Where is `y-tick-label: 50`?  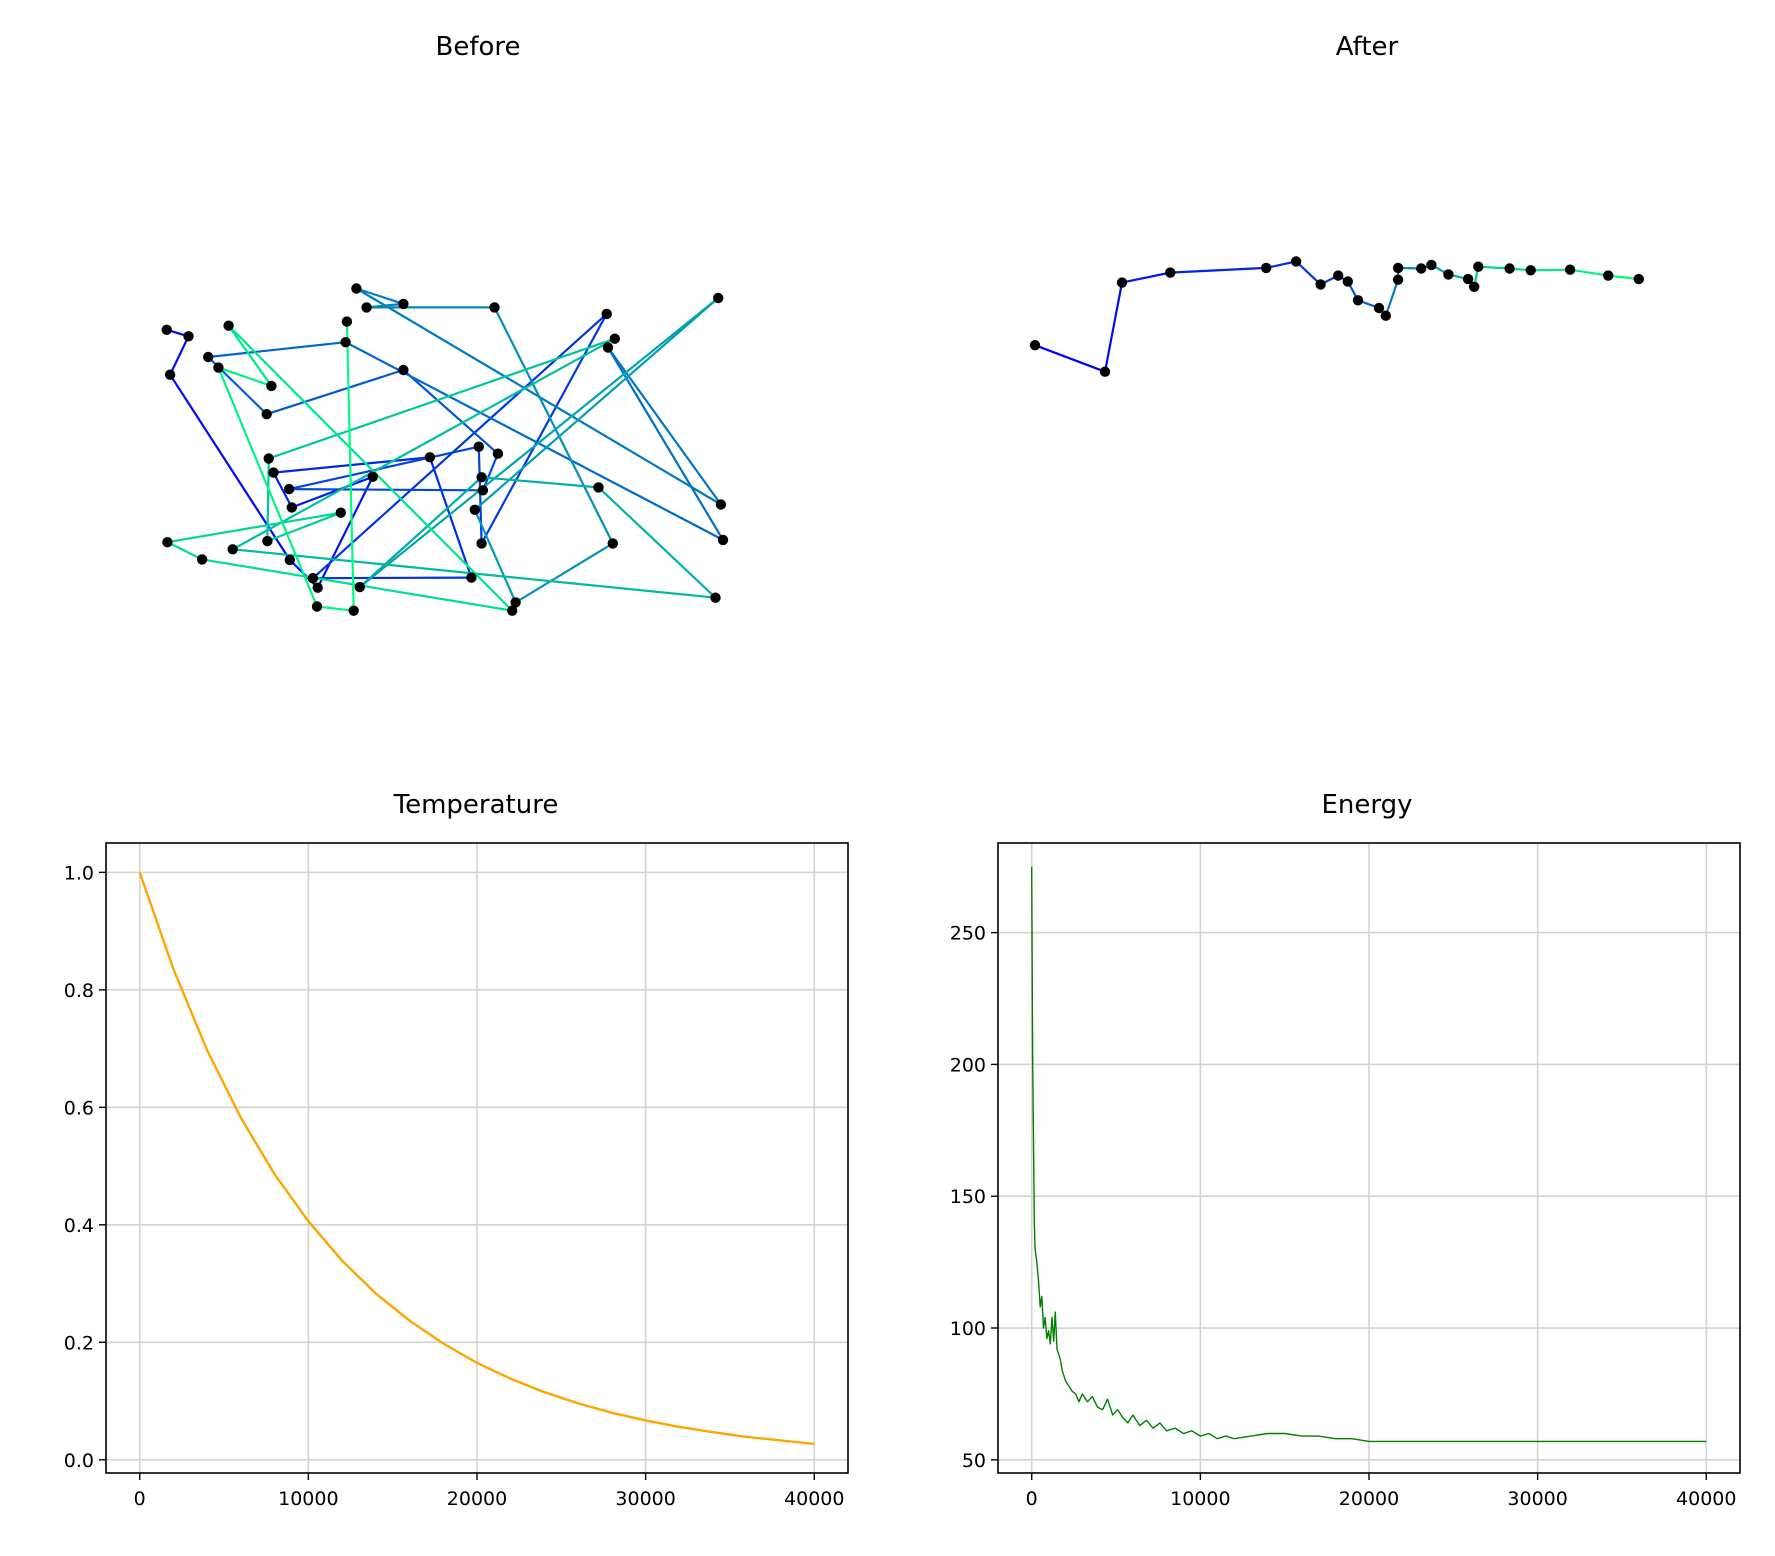
y-tick-label: 50 is located at coordinates (974, 1461).